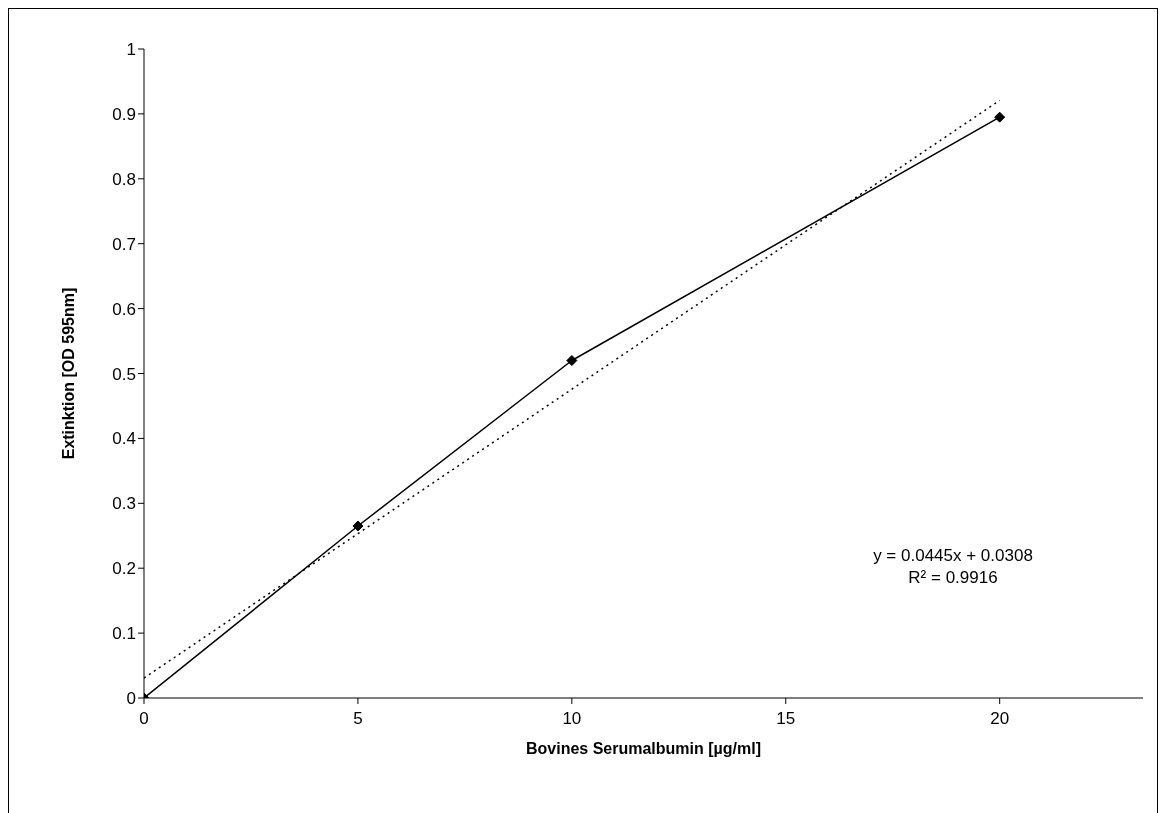 The image size is (1160, 813). Describe the element at coordinates (953, 556) in the screenshot. I see `annotation: y = 0.0445x + 0.0308` at that location.